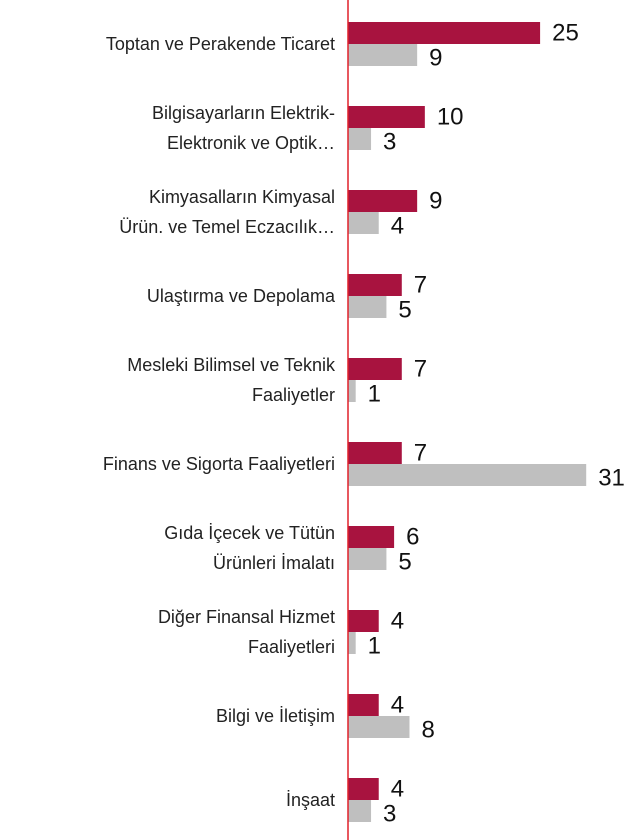 Image resolution: width=630 pixels, height=840 pixels. I want to click on value-label: 31, so click(611, 477).